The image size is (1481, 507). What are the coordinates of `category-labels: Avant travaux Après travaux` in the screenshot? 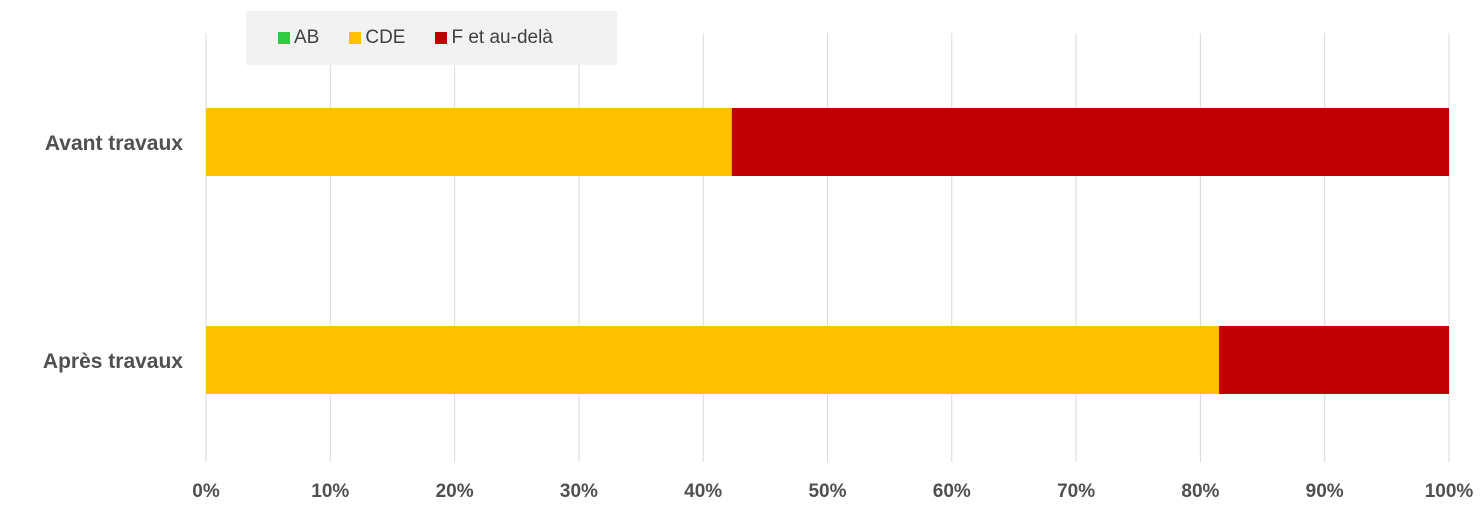 It's located at (113, 252).